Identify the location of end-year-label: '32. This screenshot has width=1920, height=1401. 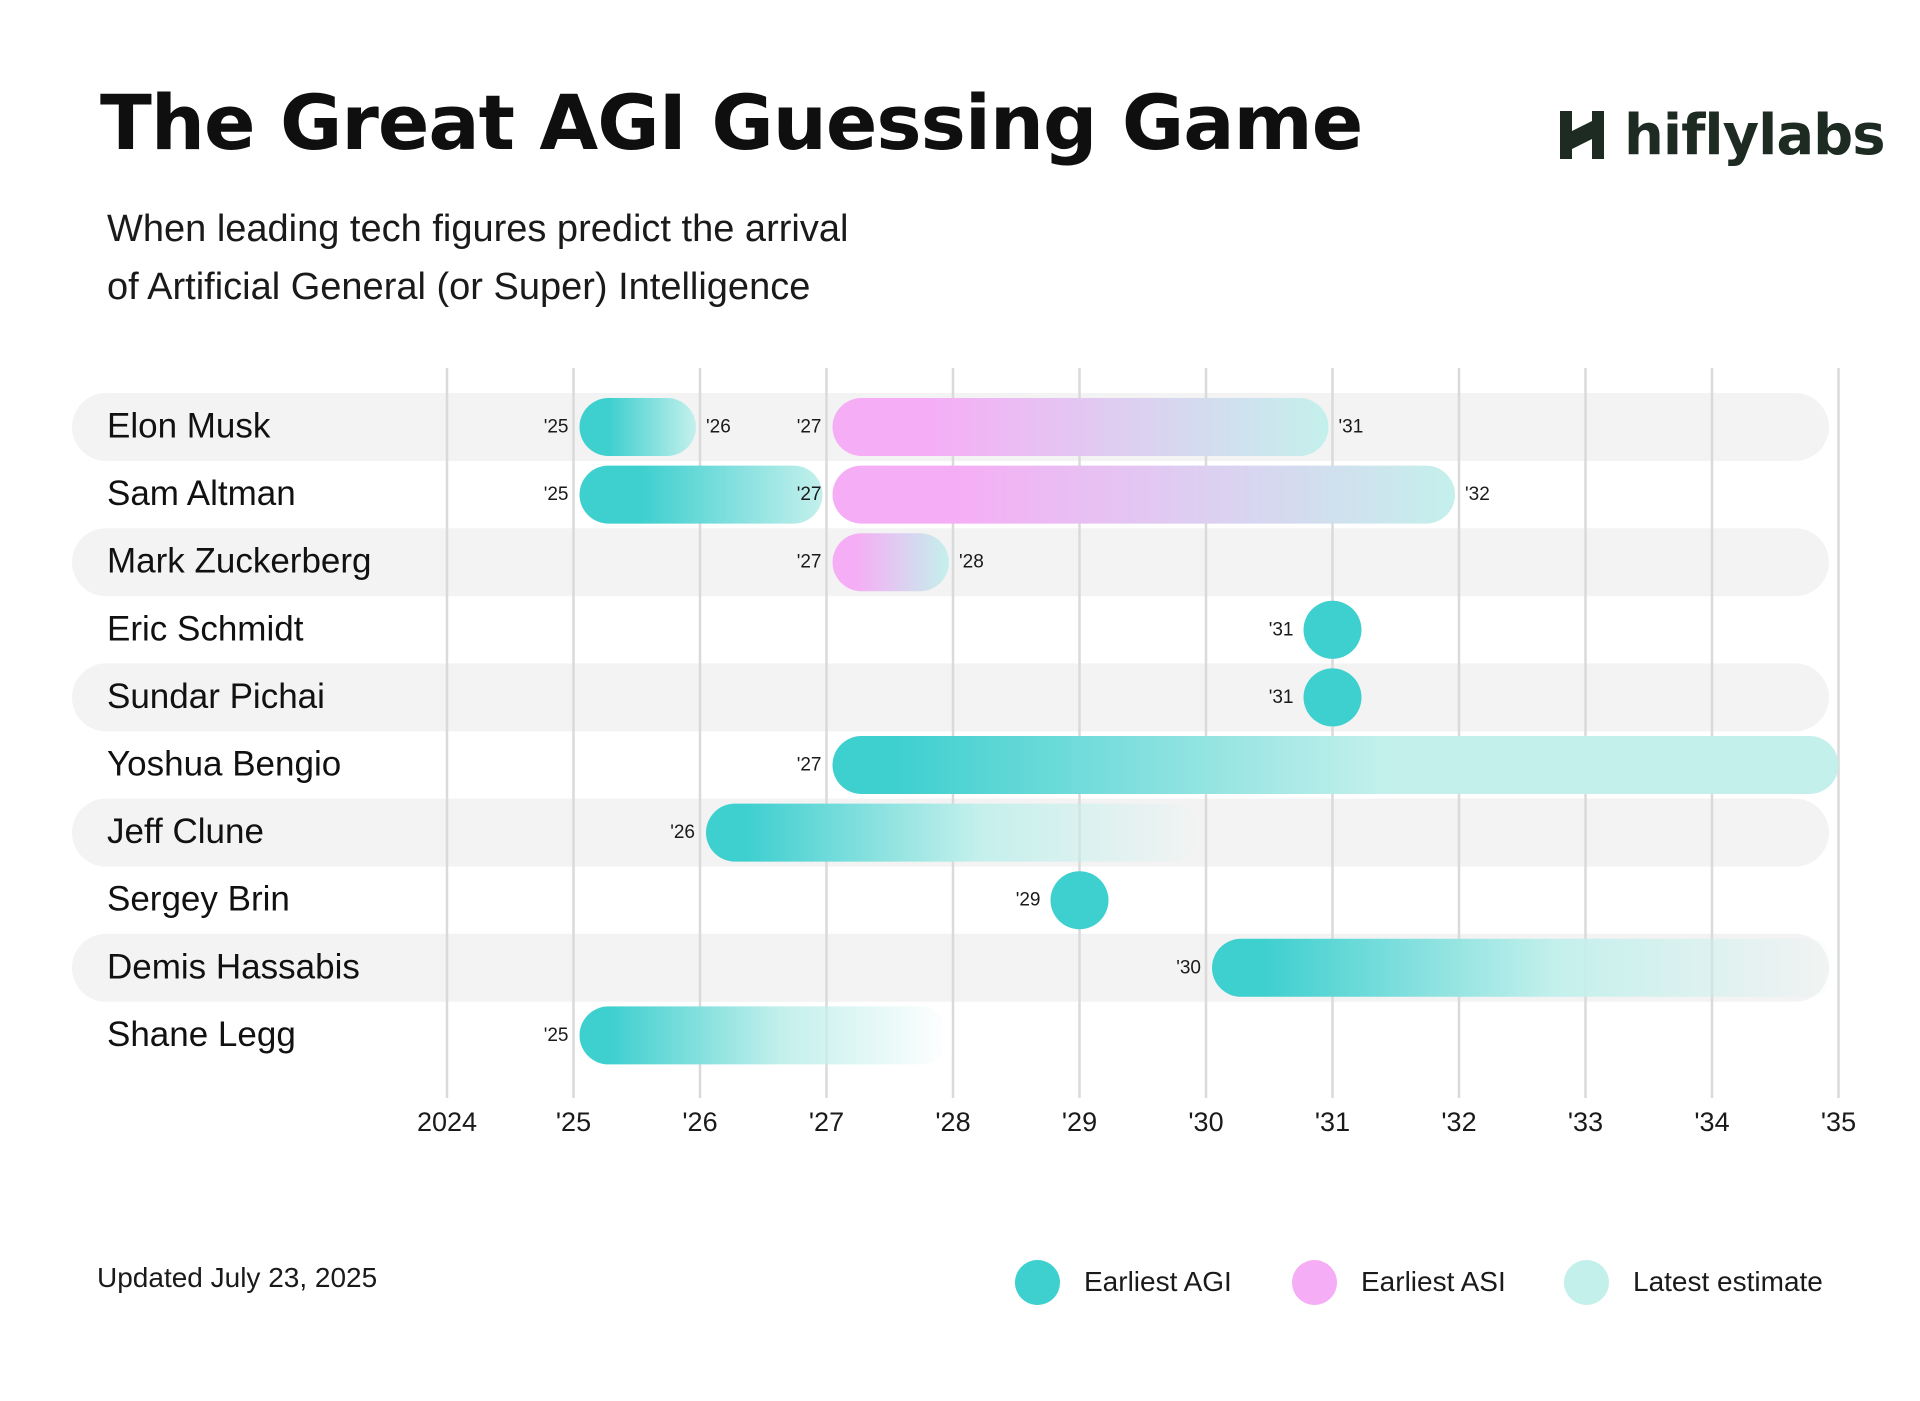
(1477, 494).